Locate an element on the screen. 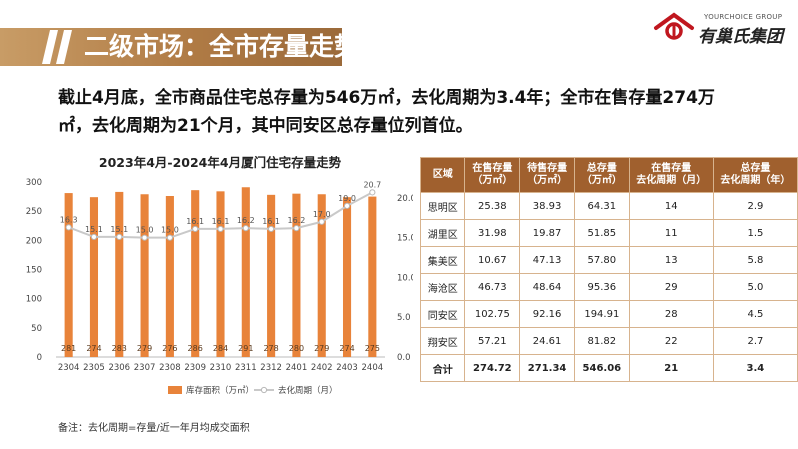  y-axis-right-tick-label: 10.0 is located at coordinates (405, 278).